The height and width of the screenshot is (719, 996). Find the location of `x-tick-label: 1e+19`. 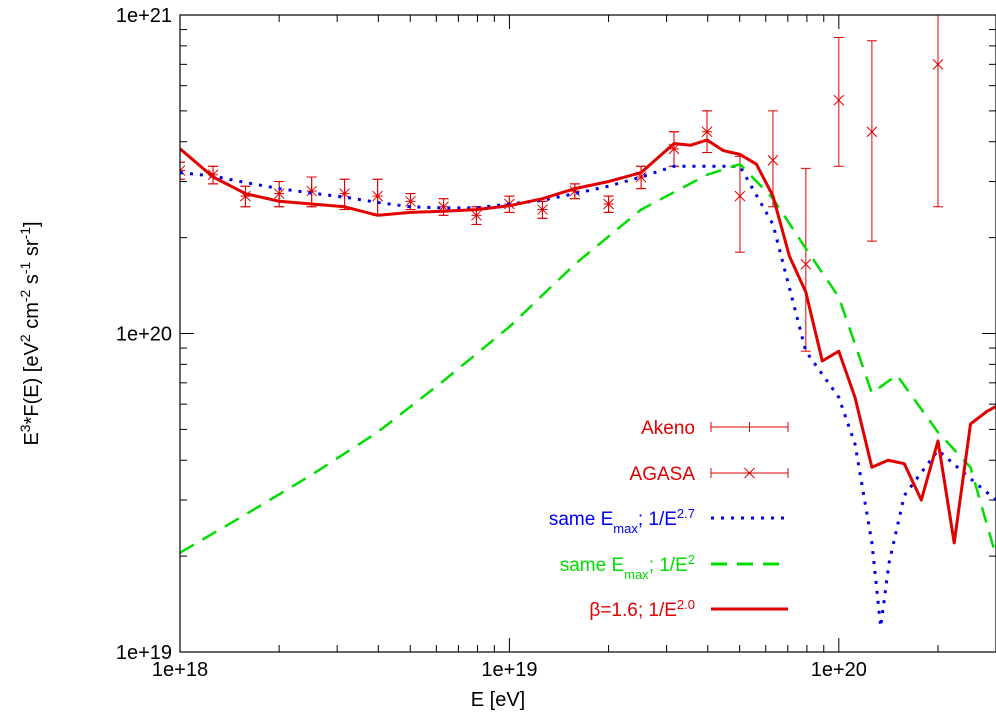

x-tick-label: 1e+19 is located at coordinates (509, 670).